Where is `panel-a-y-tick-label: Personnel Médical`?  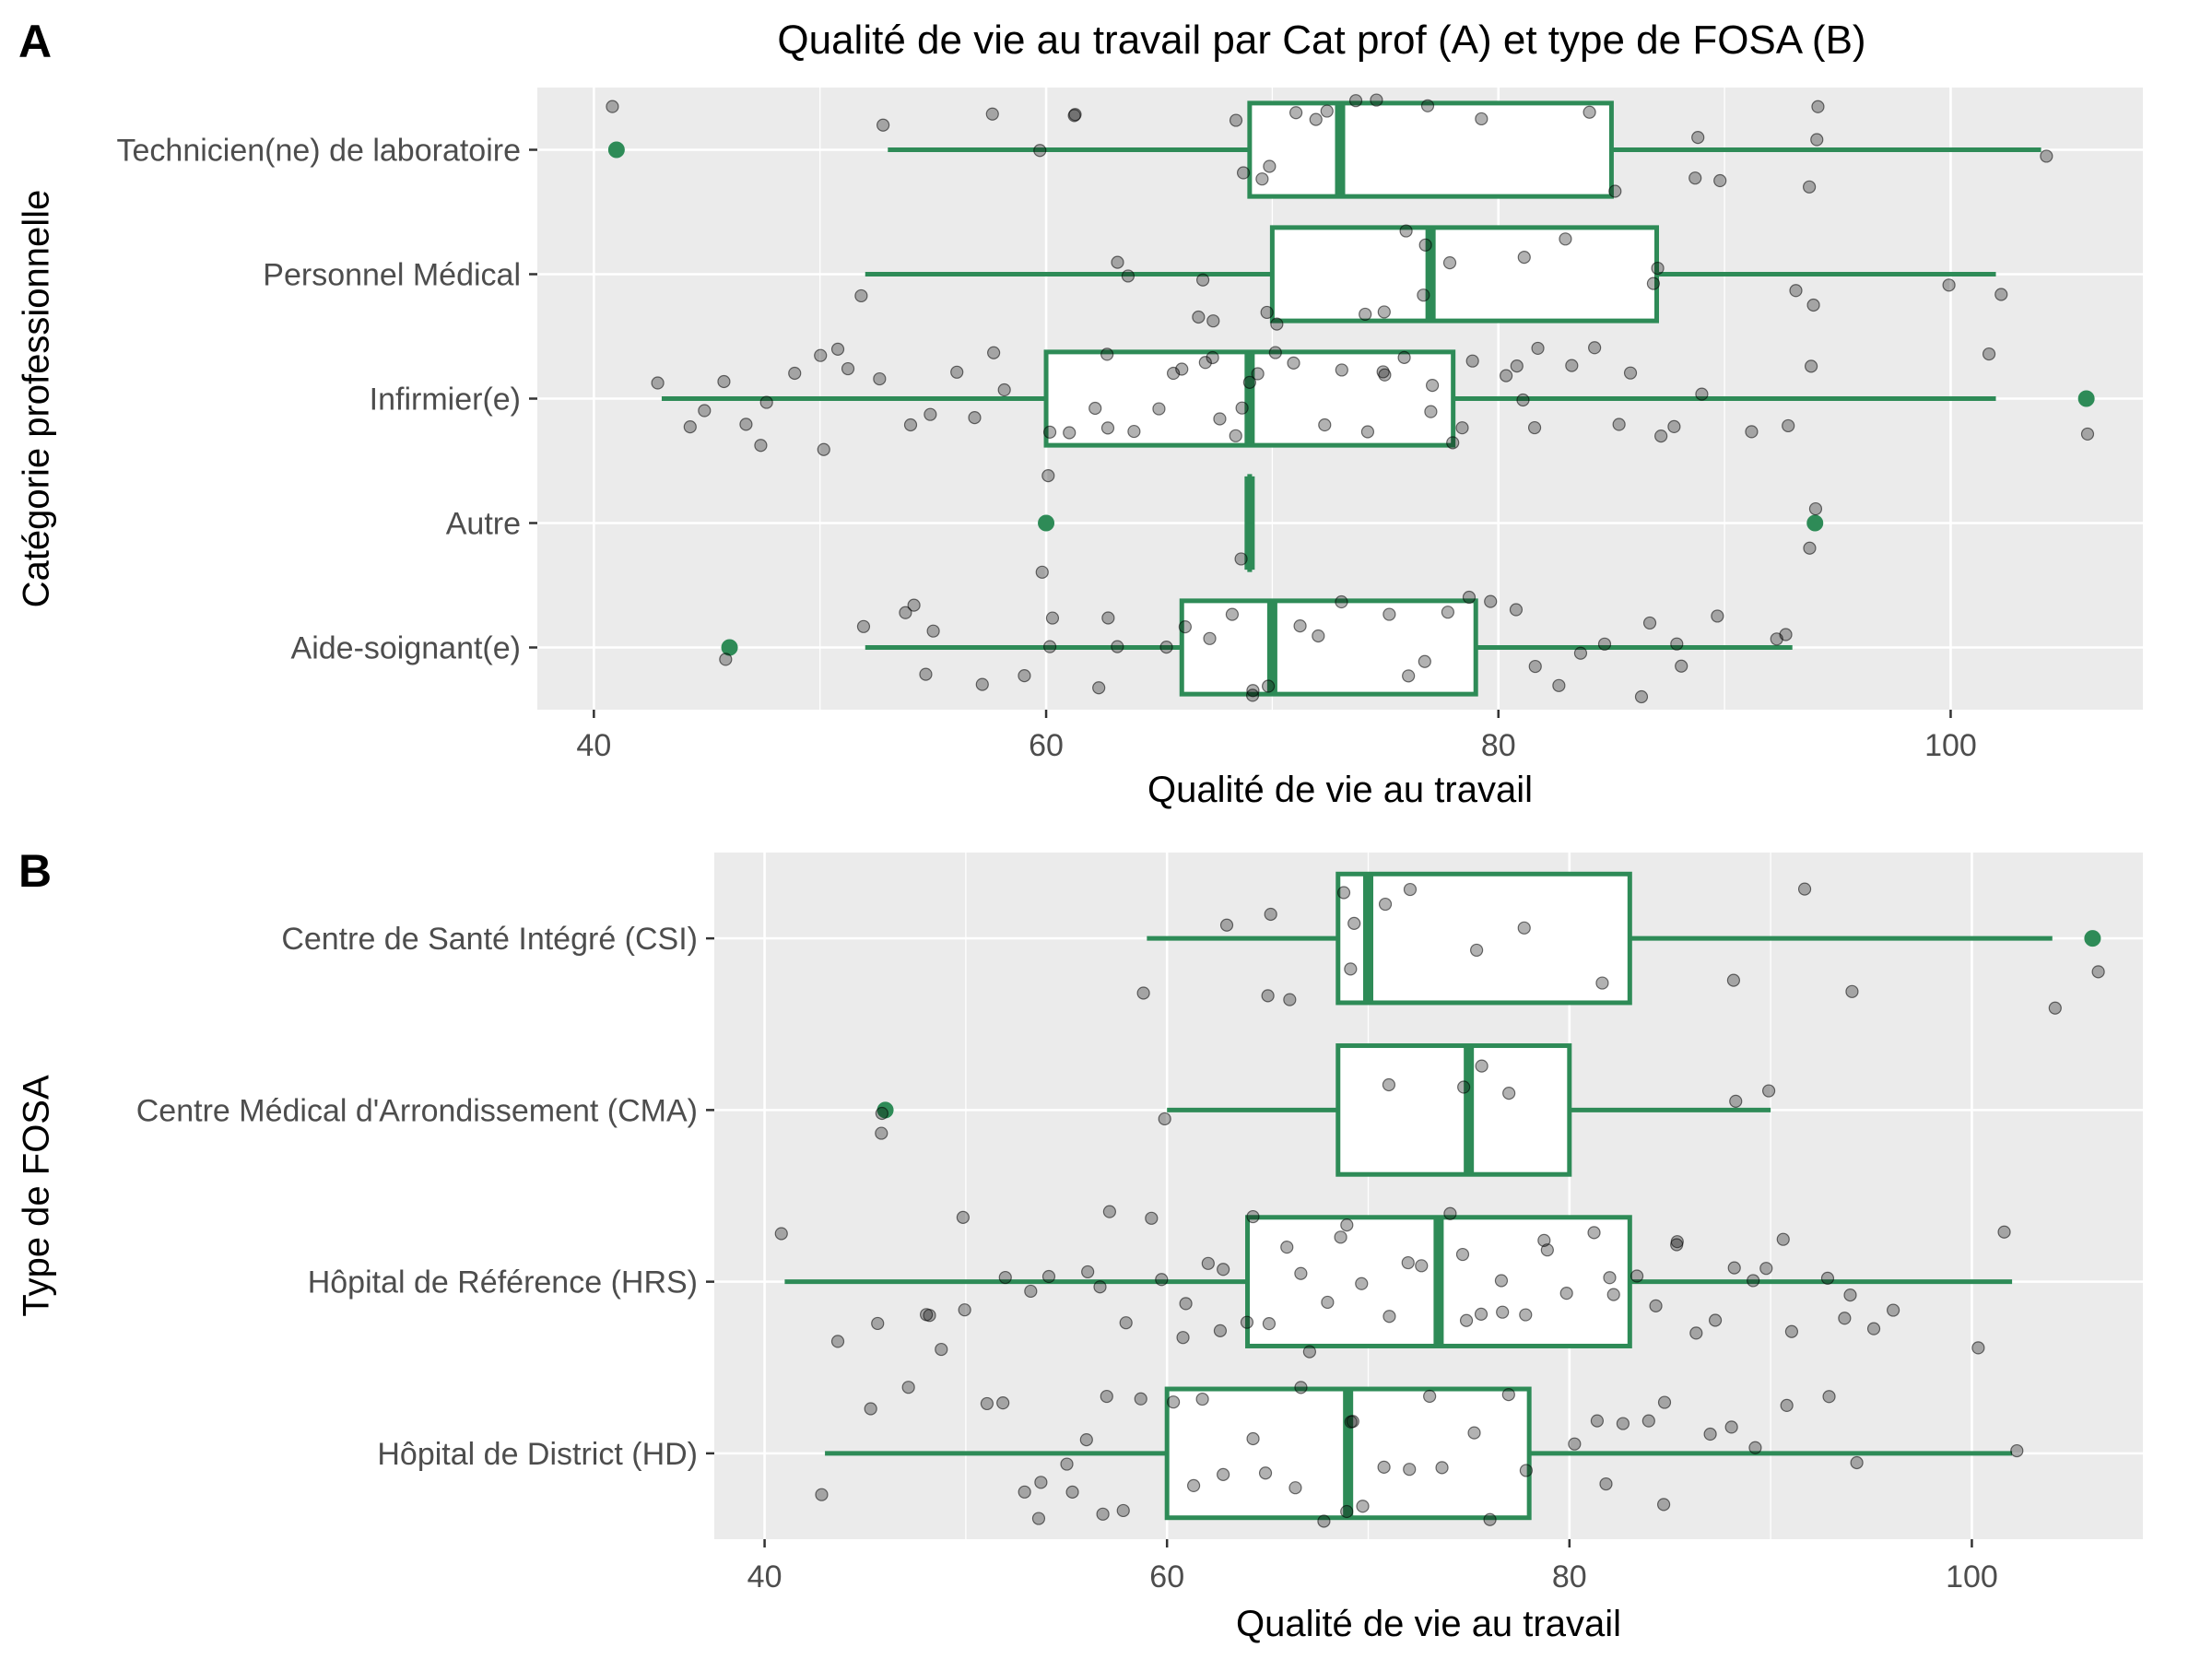 panel-a-y-tick-label: Personnel Médical is located at coordinates (392, 275).